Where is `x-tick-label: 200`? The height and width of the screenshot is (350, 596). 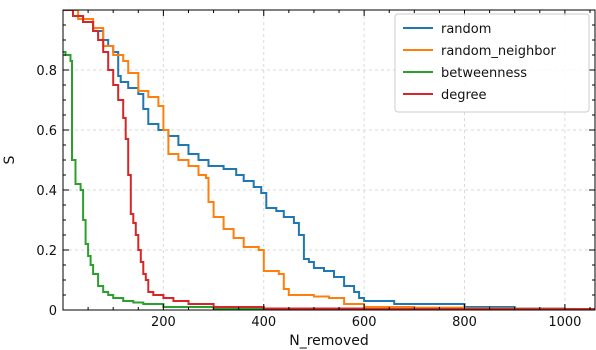 x-tick-label: 200 is located at coordinates (163, 322).